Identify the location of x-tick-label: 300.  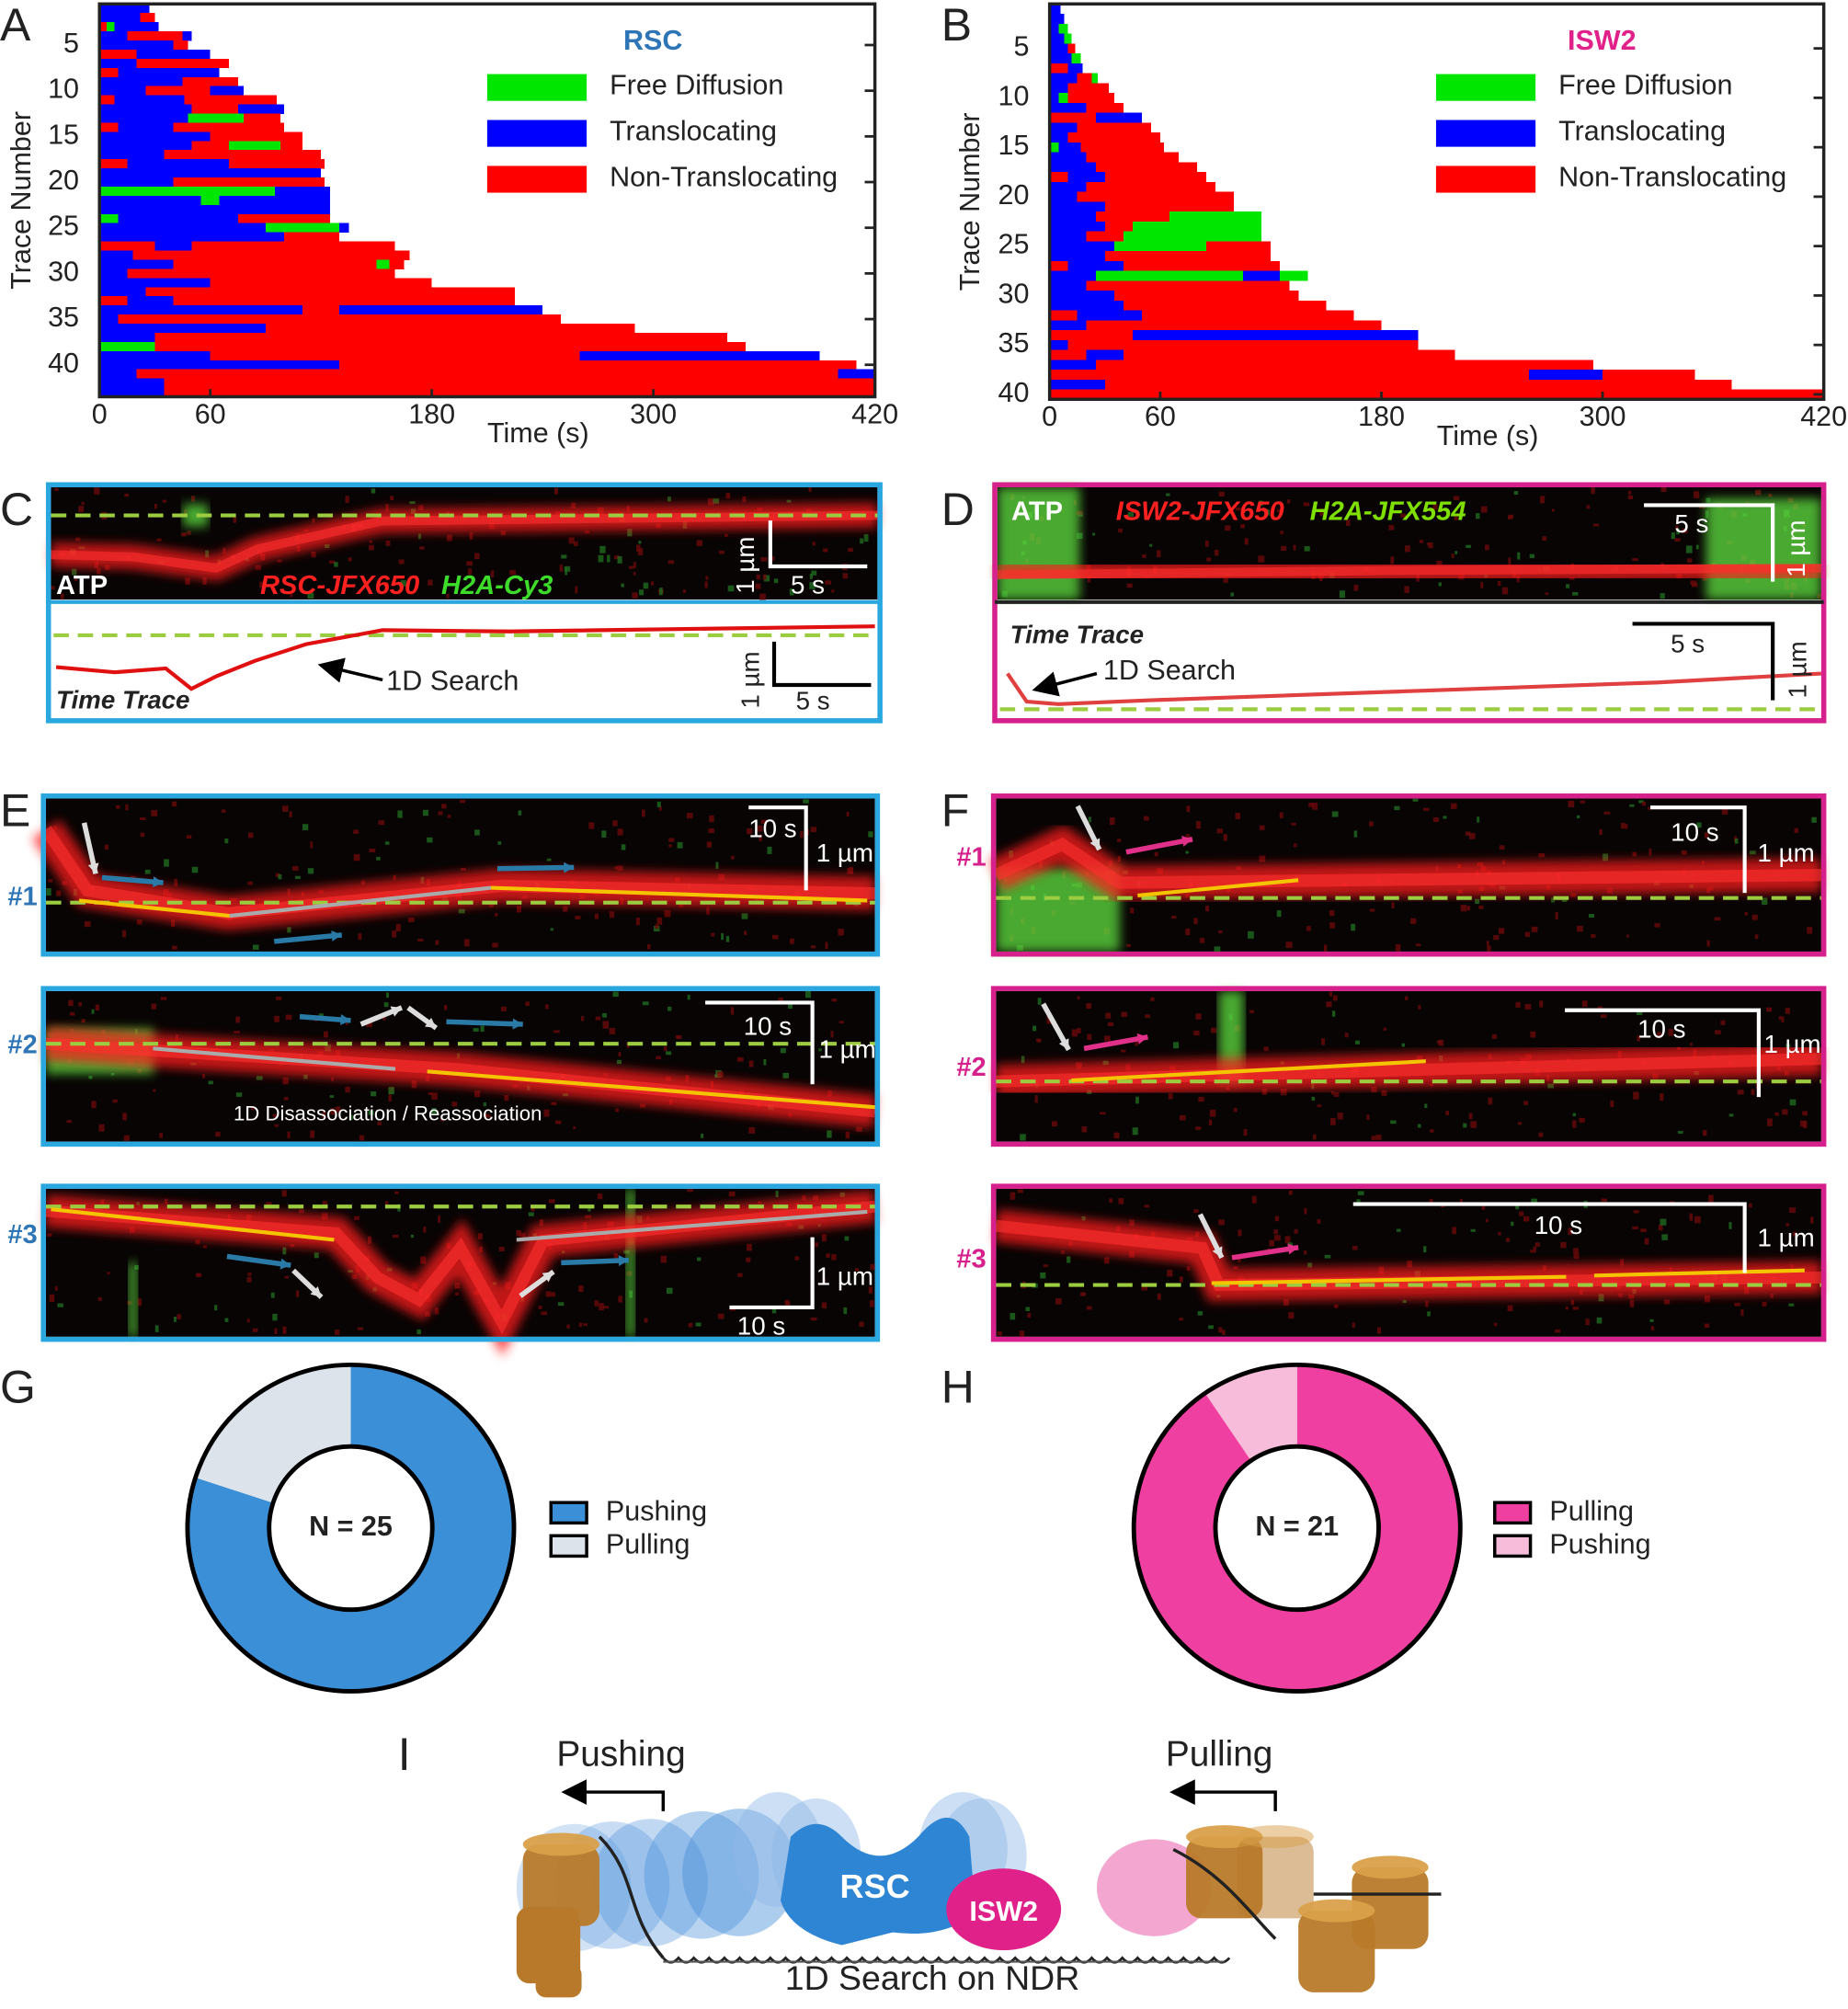
(1603, 416).